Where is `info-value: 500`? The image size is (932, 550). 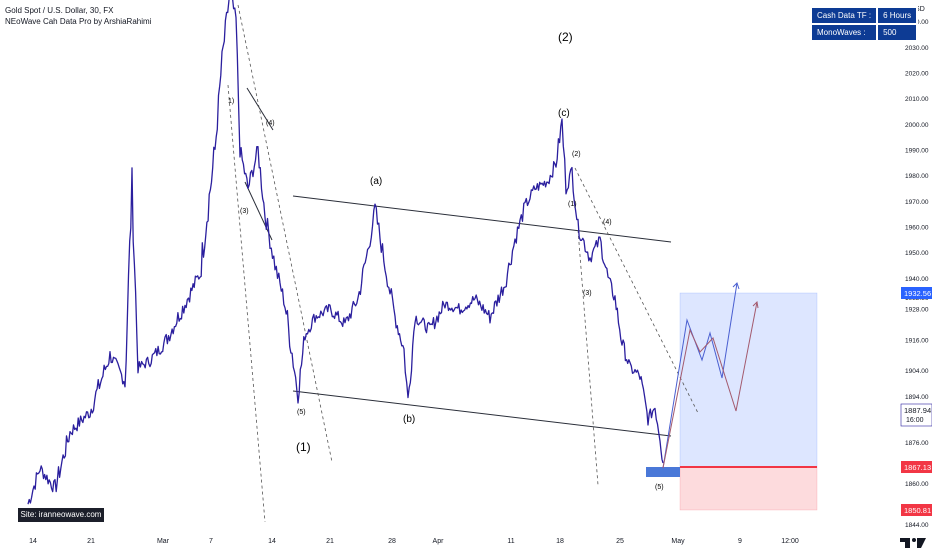
info-value: 500 is located at coordinates (897, 32).